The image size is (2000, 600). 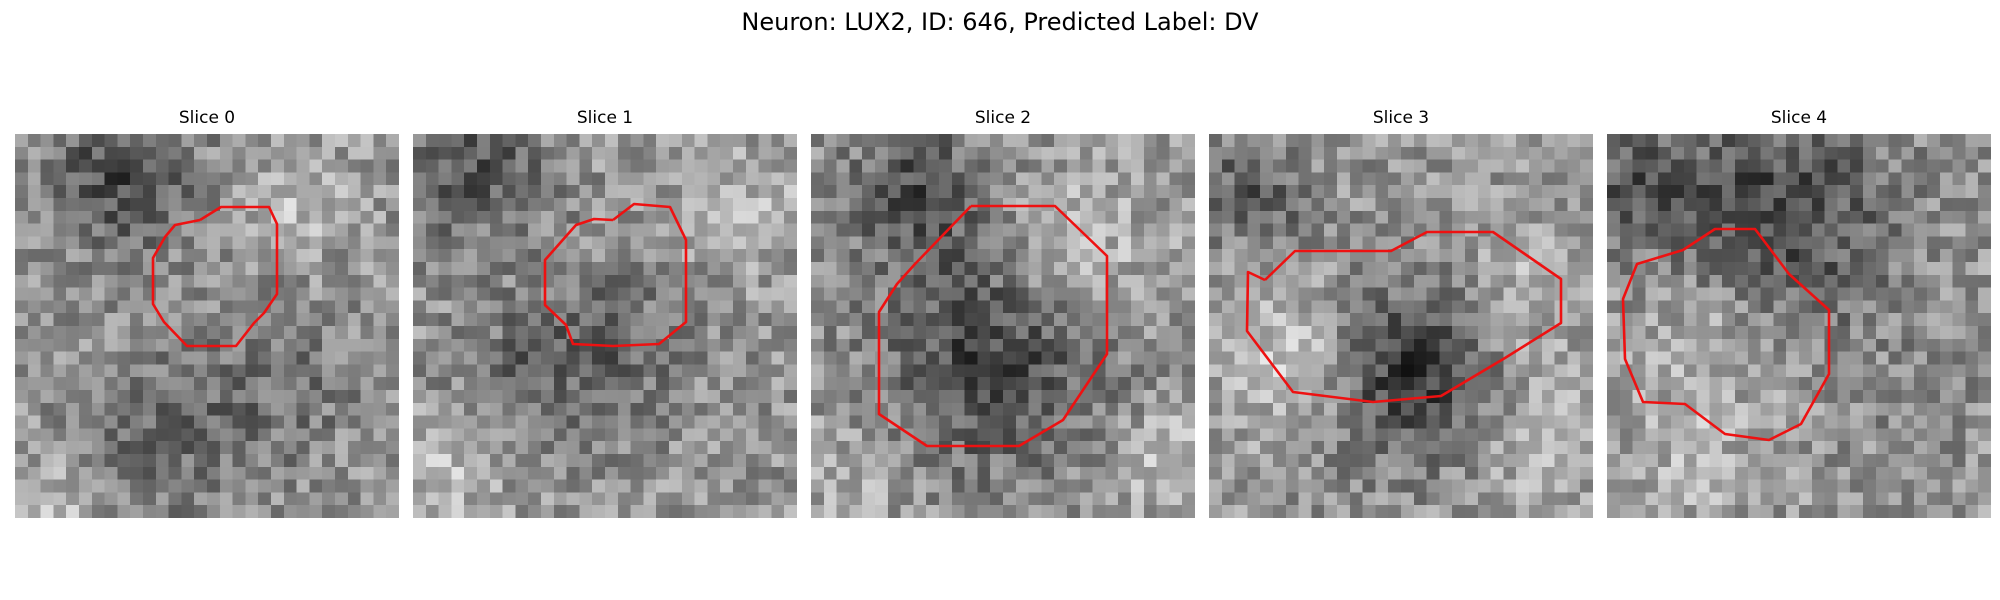 I want to click on slice-4-overlay, so click(x=1726, y=334).